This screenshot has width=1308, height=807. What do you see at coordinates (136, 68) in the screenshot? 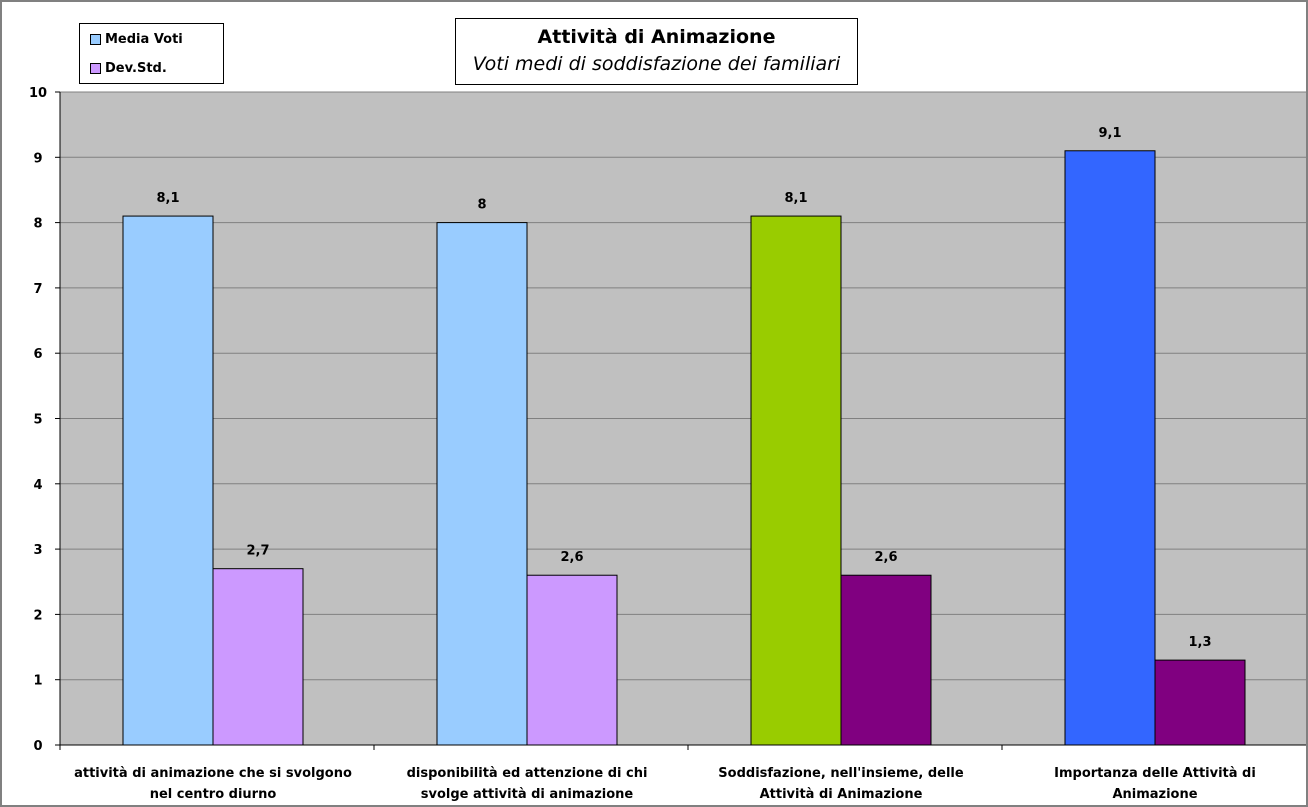
I see `legend-label-dev-std: Dev.Std.` at bounding box center [136, 68].